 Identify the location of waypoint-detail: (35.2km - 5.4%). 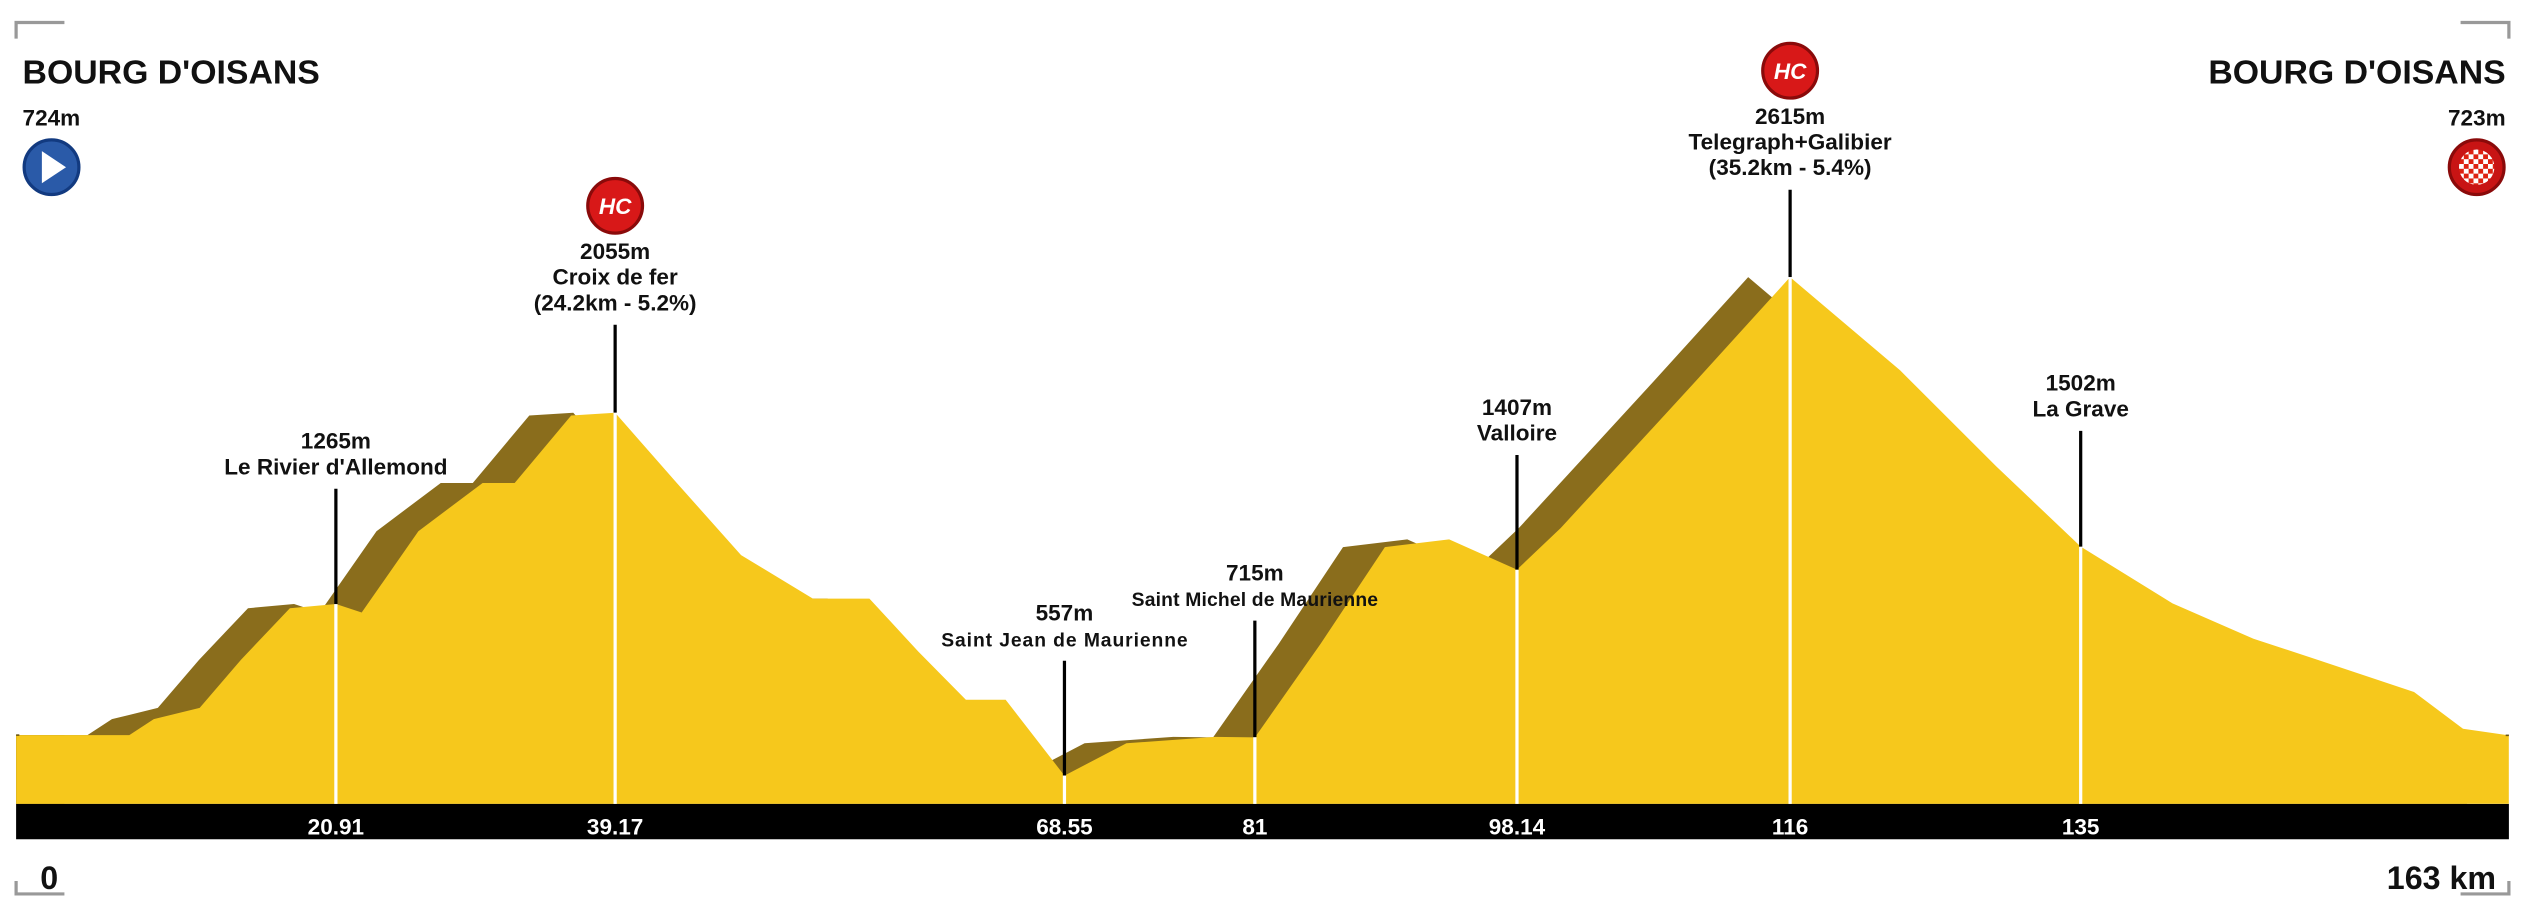
(1790, 167).